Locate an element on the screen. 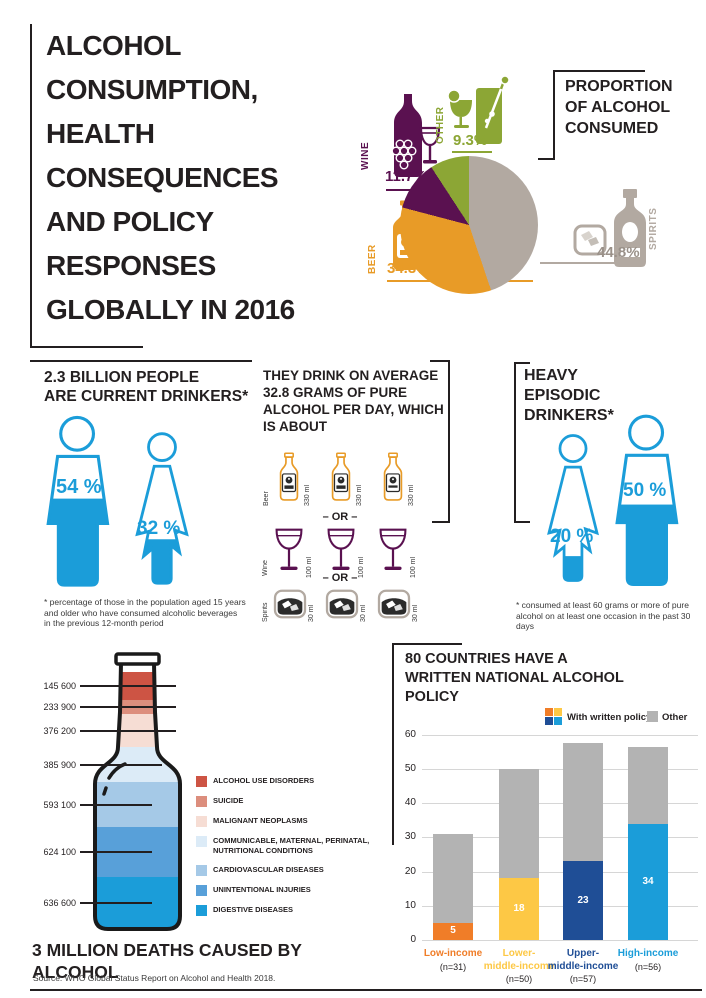 The image size is (706, 998). heavy-heading-line: EPISODIC is located at coordinates (562, 395).